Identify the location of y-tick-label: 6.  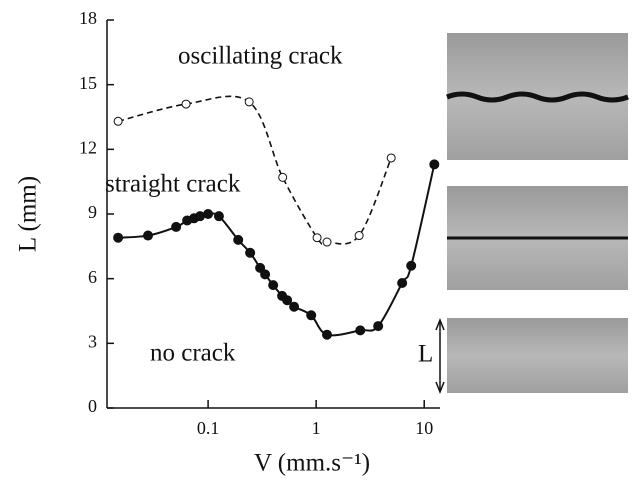
(92, 277).